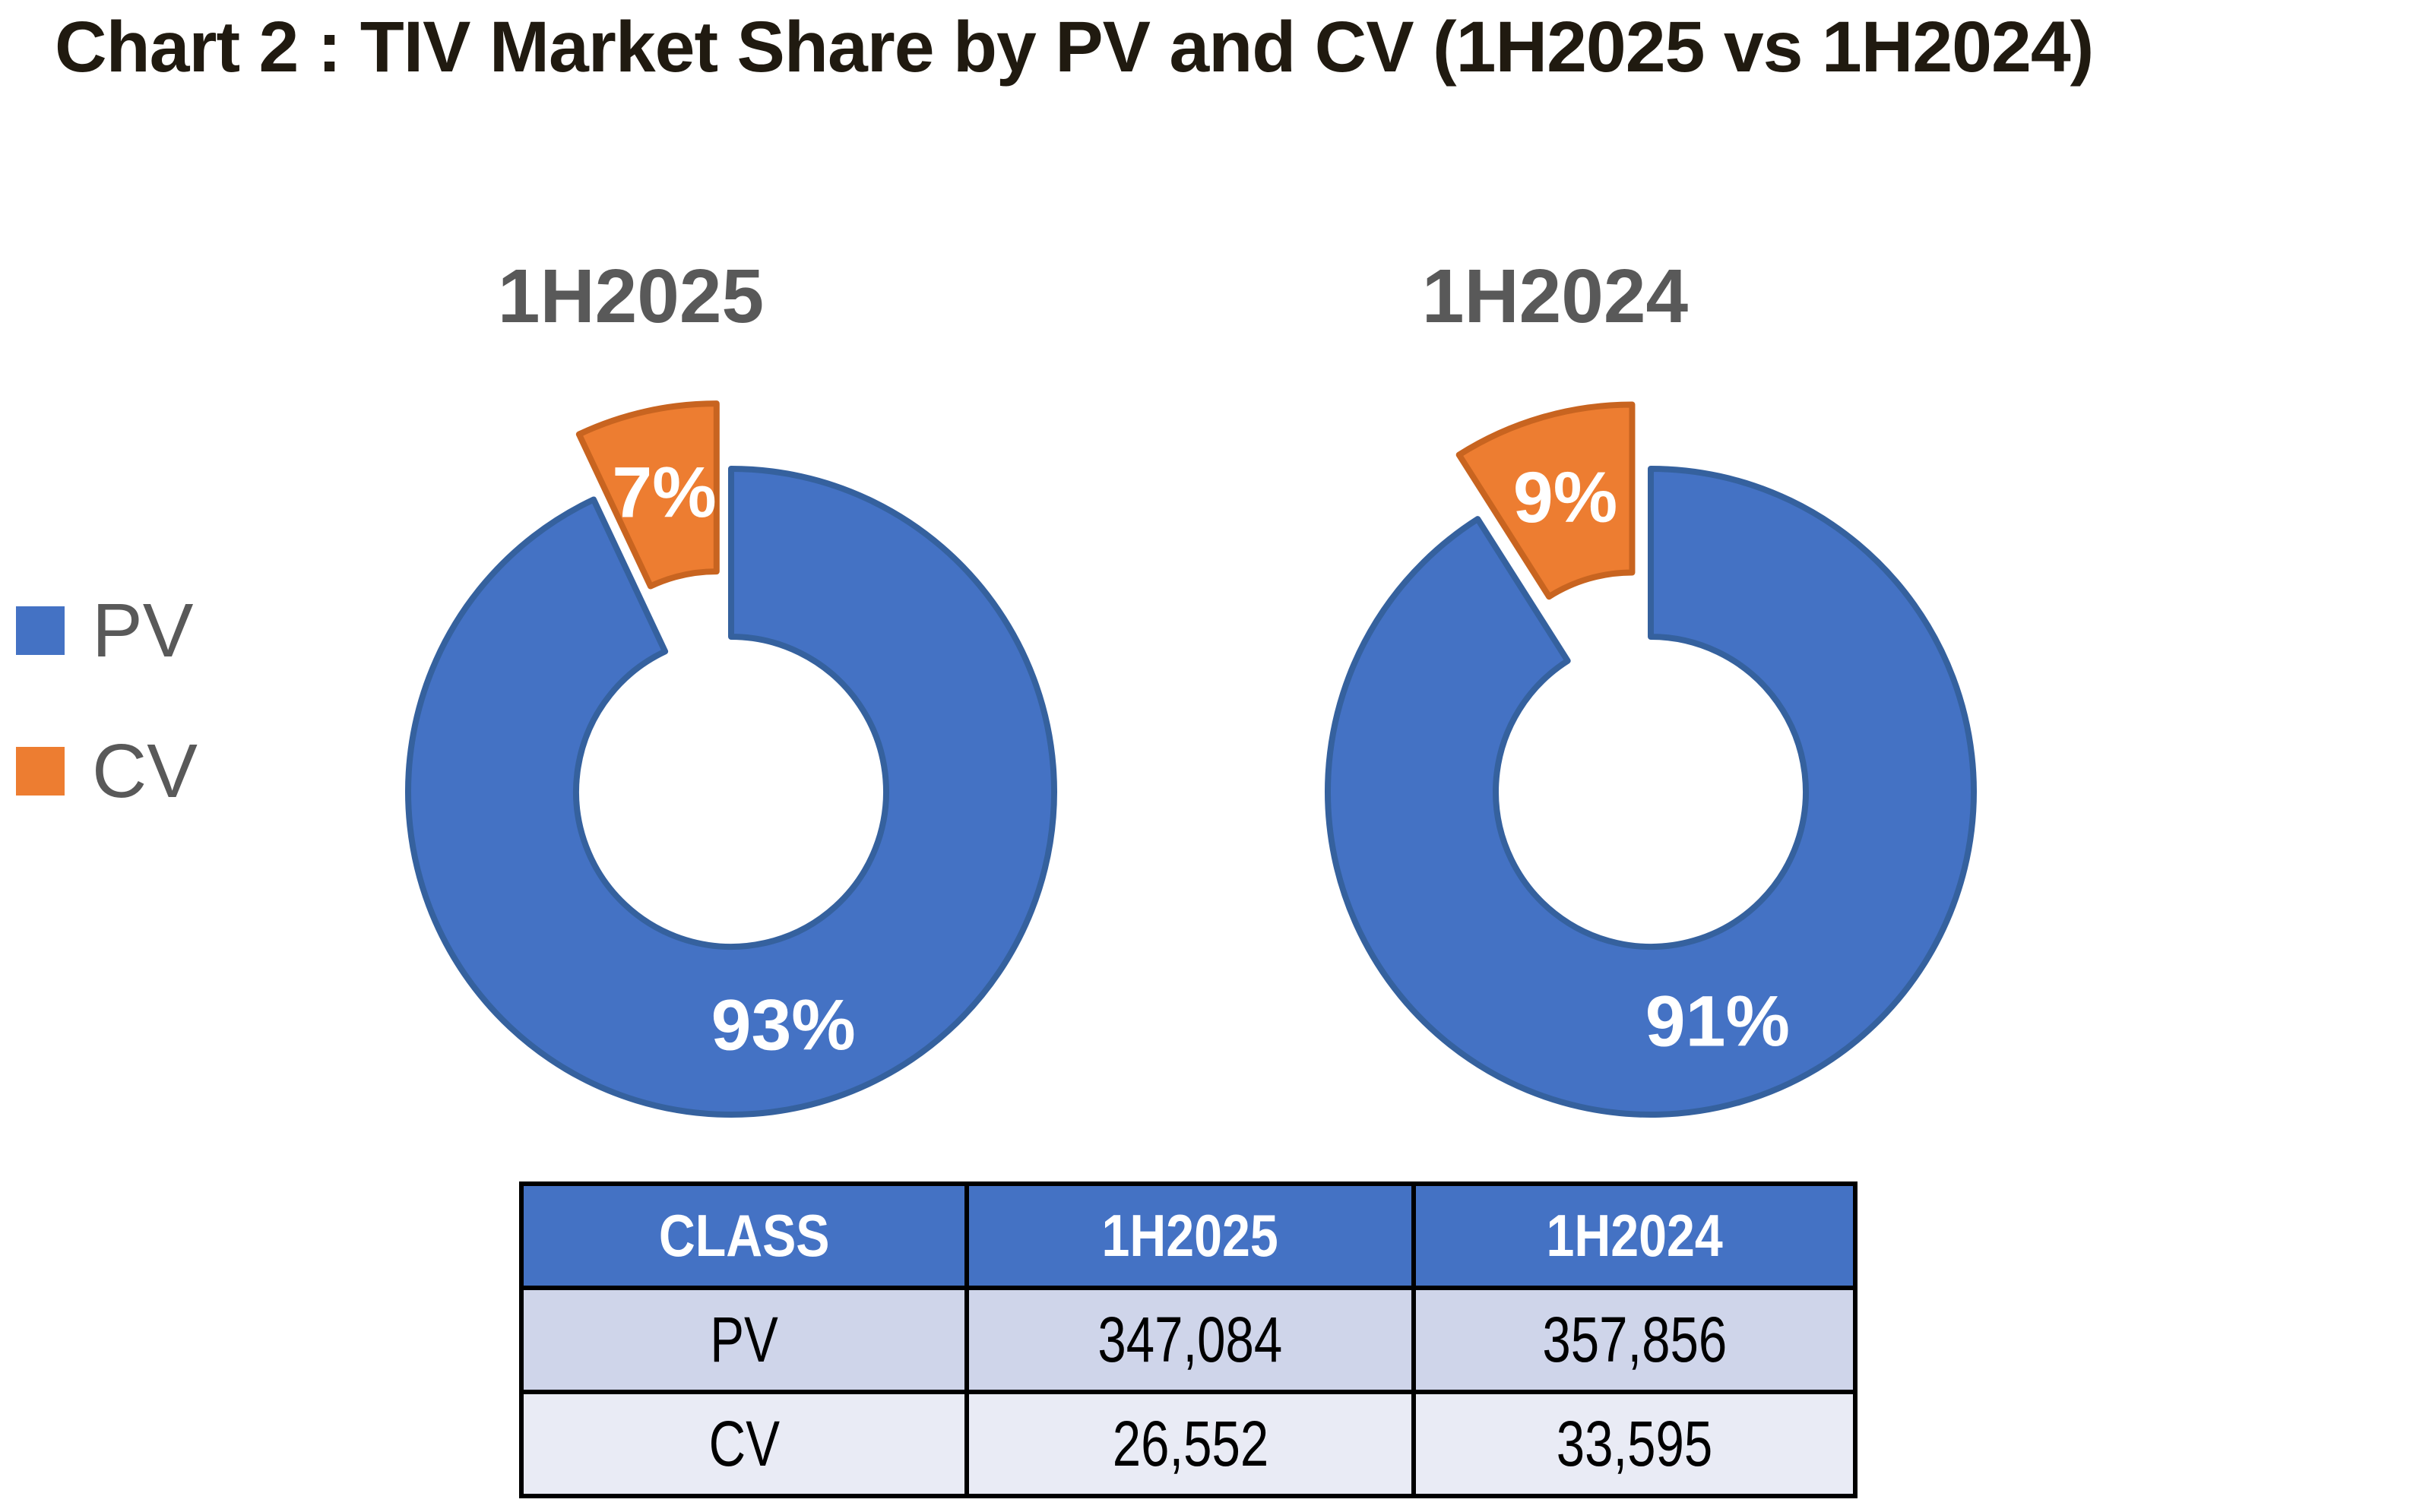 Image resolution: width=2426 pixels, height=1512 pixels. What do you see at coordinates (744, 1340) in the screenshot?
I see `table-cell-pv-class: PV` at bounding box center [744, 1340].